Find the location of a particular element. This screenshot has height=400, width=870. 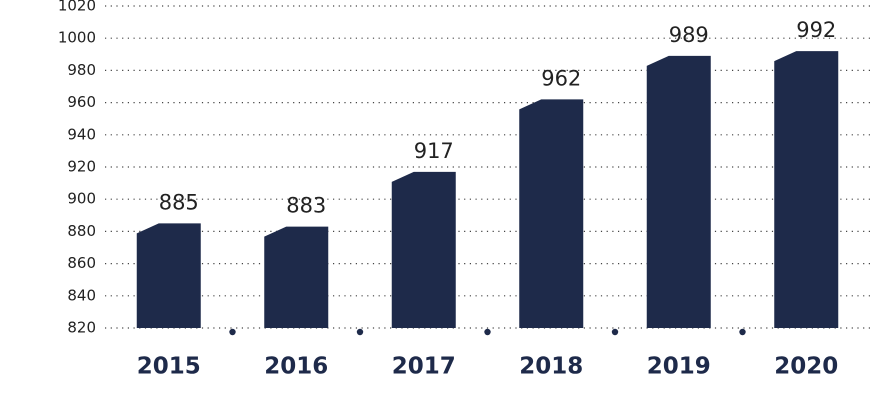

value-label: 885 is located at coordinates (179, 202).